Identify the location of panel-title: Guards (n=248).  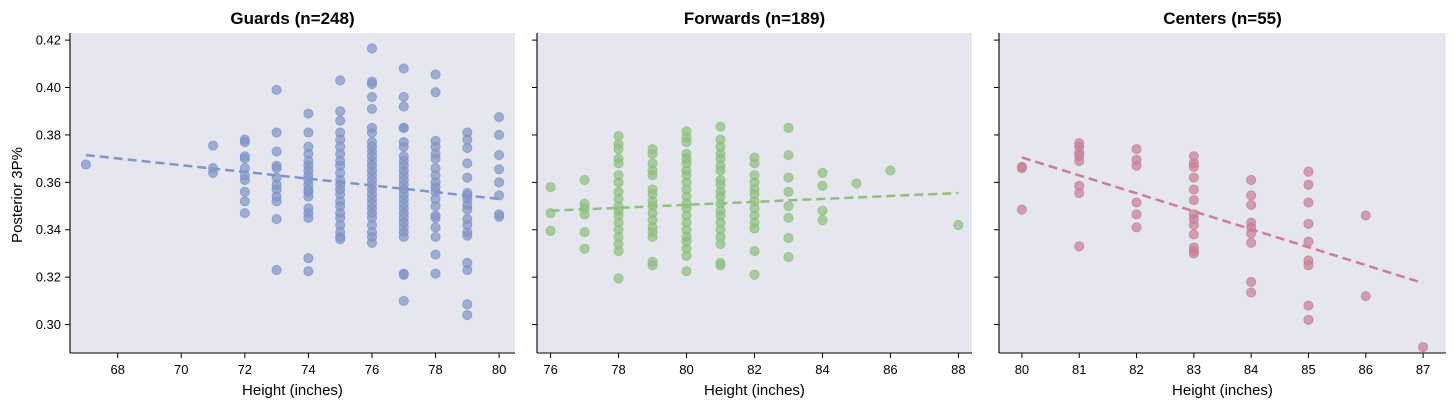
(292, 18).